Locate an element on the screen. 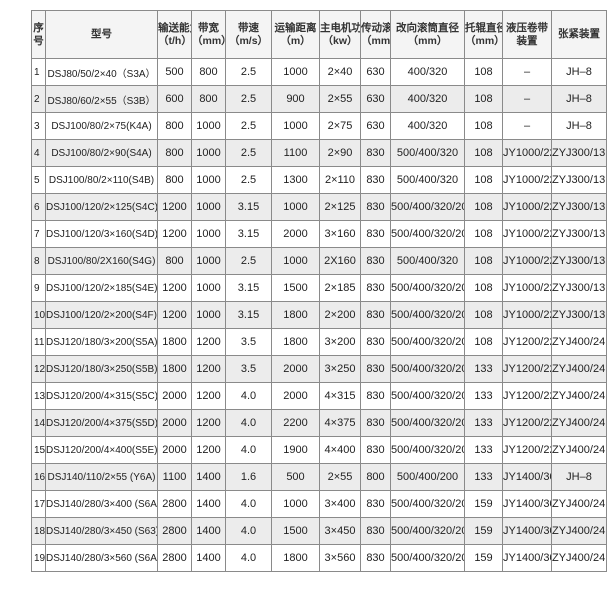 The width and height of the screenshot is (612, 589). cell-capacity: 800 is located at coordinates (174, 126).